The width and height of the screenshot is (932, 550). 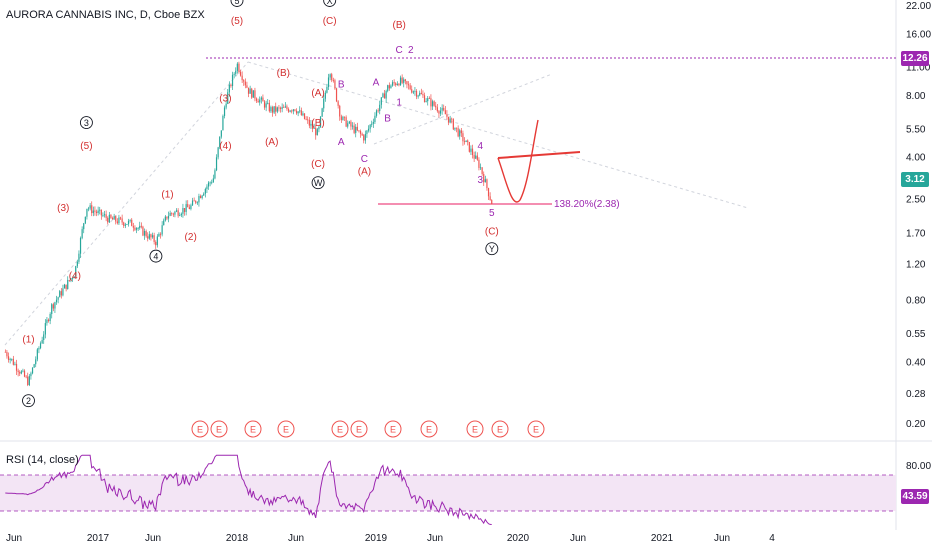 I want to click on price-tick-label: 5.50, so click(x=916, y=129).